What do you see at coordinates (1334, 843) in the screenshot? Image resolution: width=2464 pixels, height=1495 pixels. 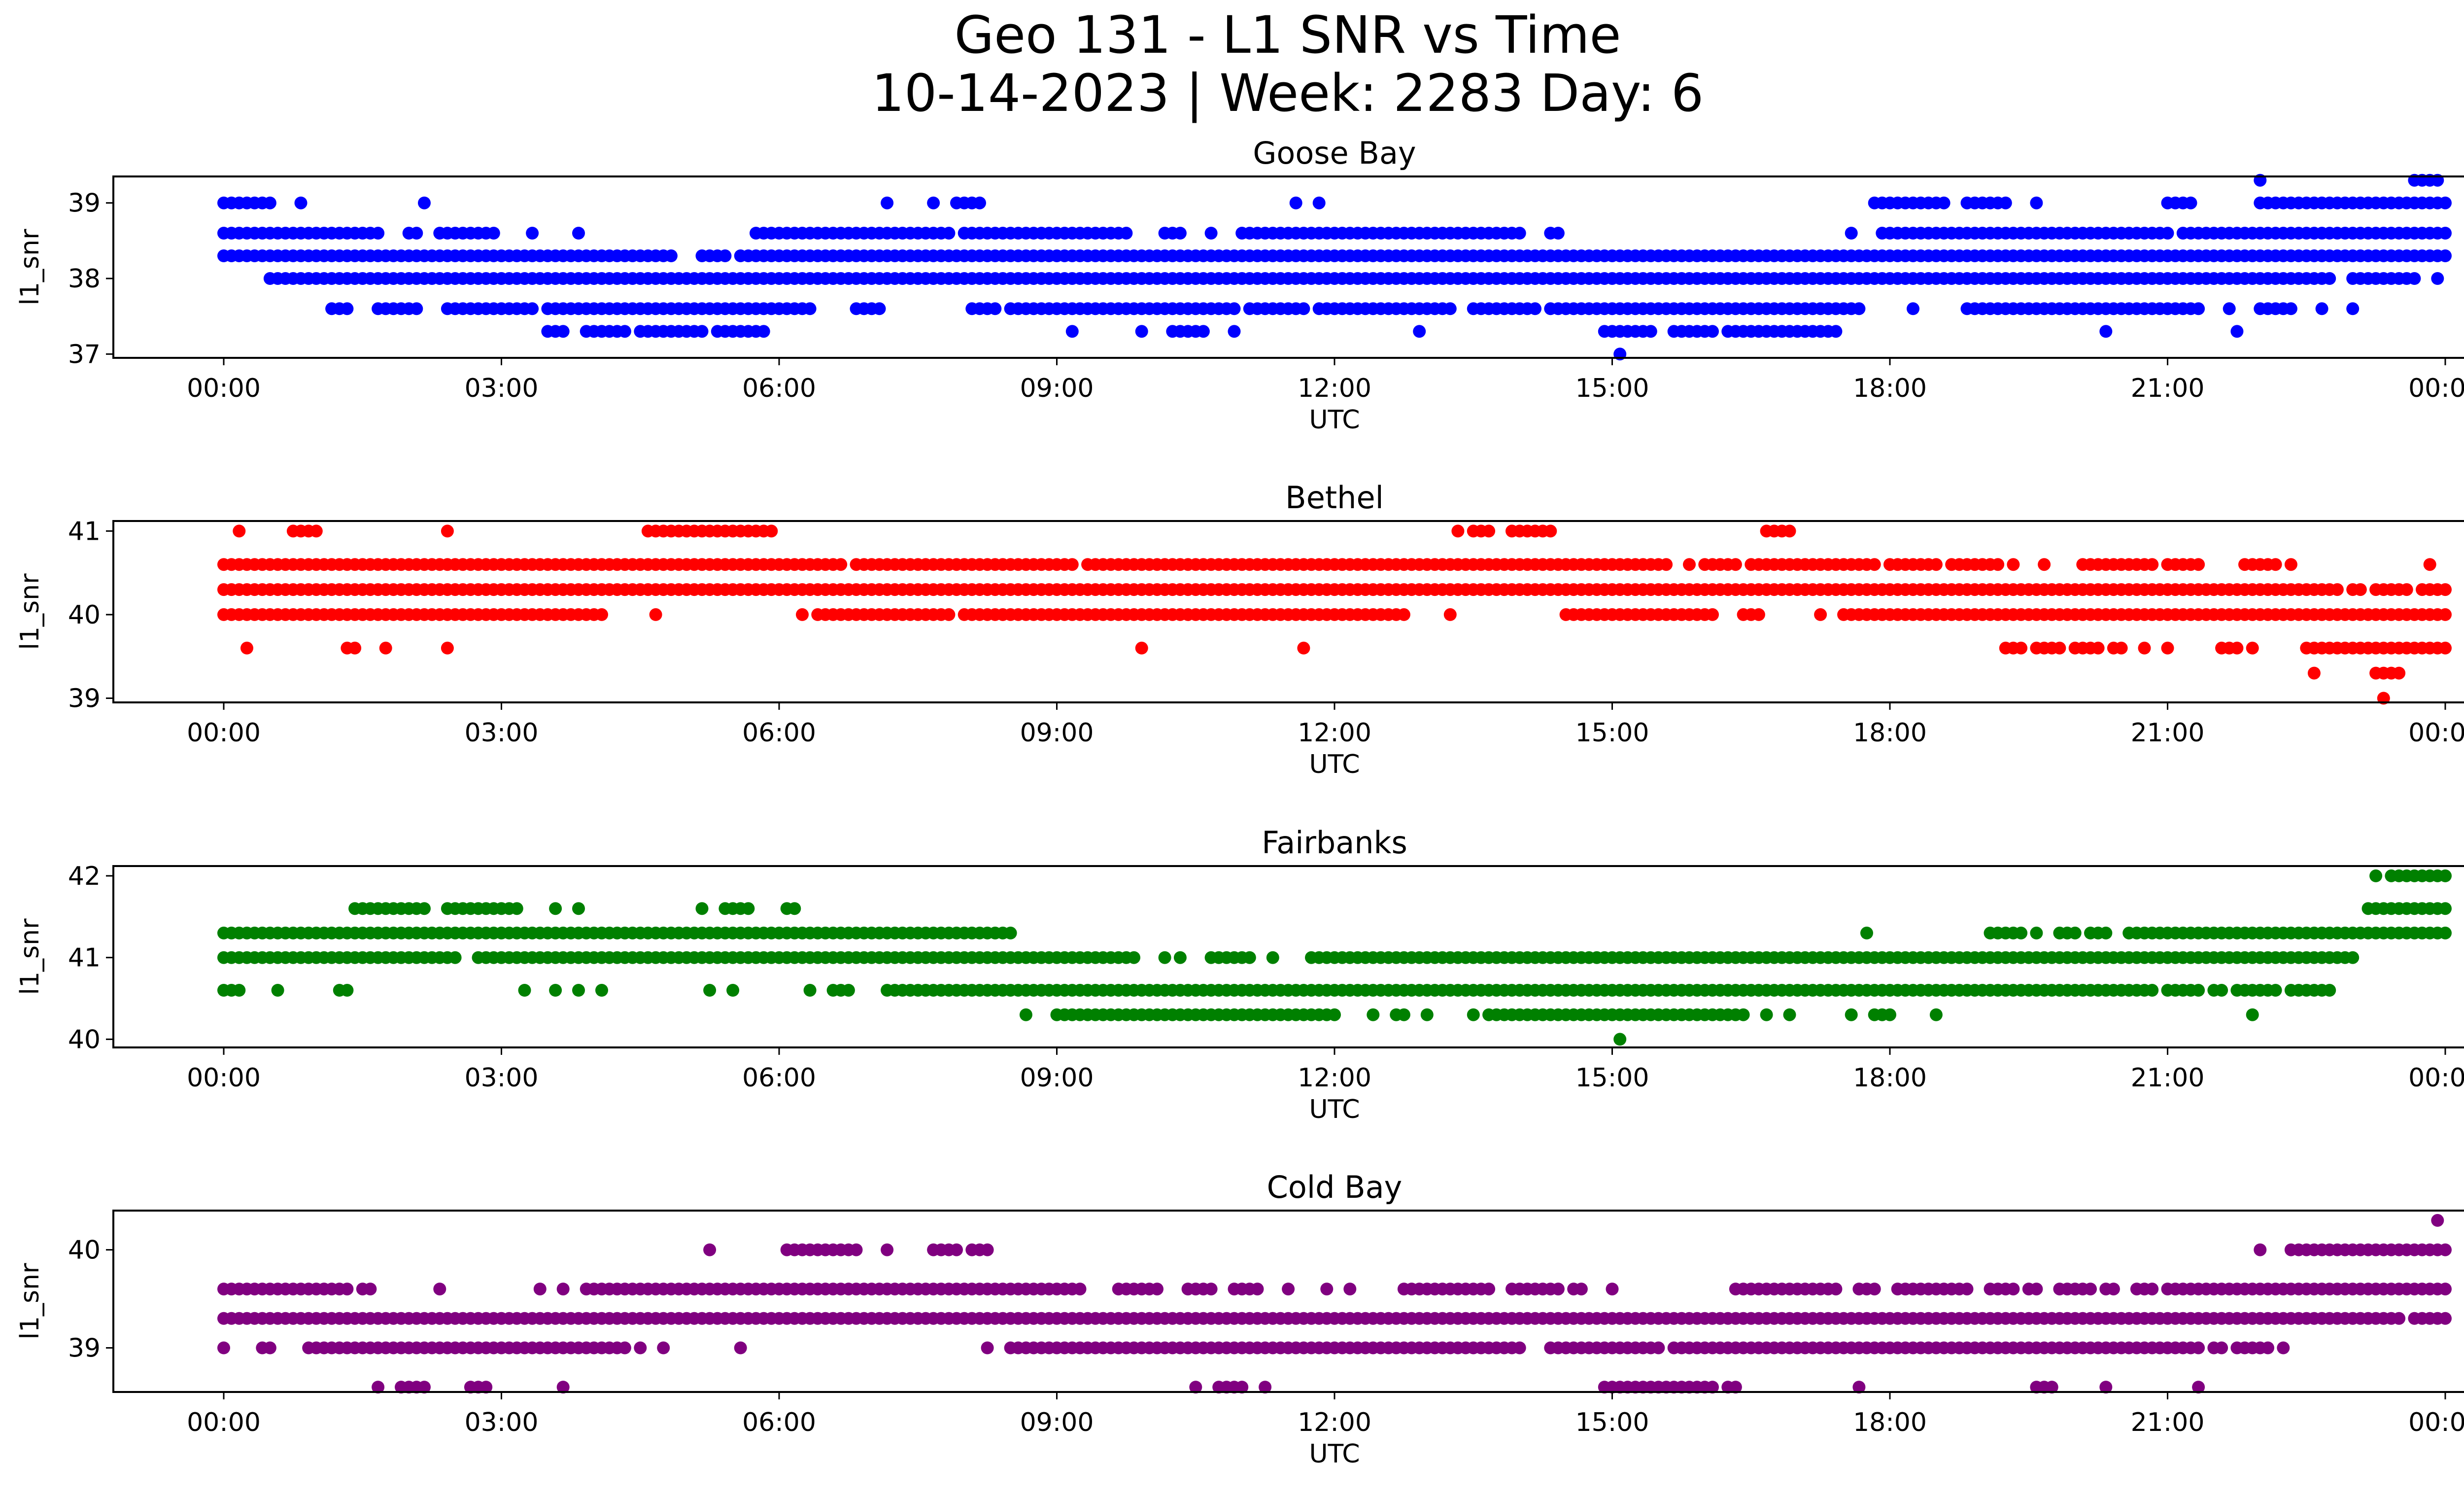 I see `subplot-title: Fairbanks` at bounding box center [1334, 843].